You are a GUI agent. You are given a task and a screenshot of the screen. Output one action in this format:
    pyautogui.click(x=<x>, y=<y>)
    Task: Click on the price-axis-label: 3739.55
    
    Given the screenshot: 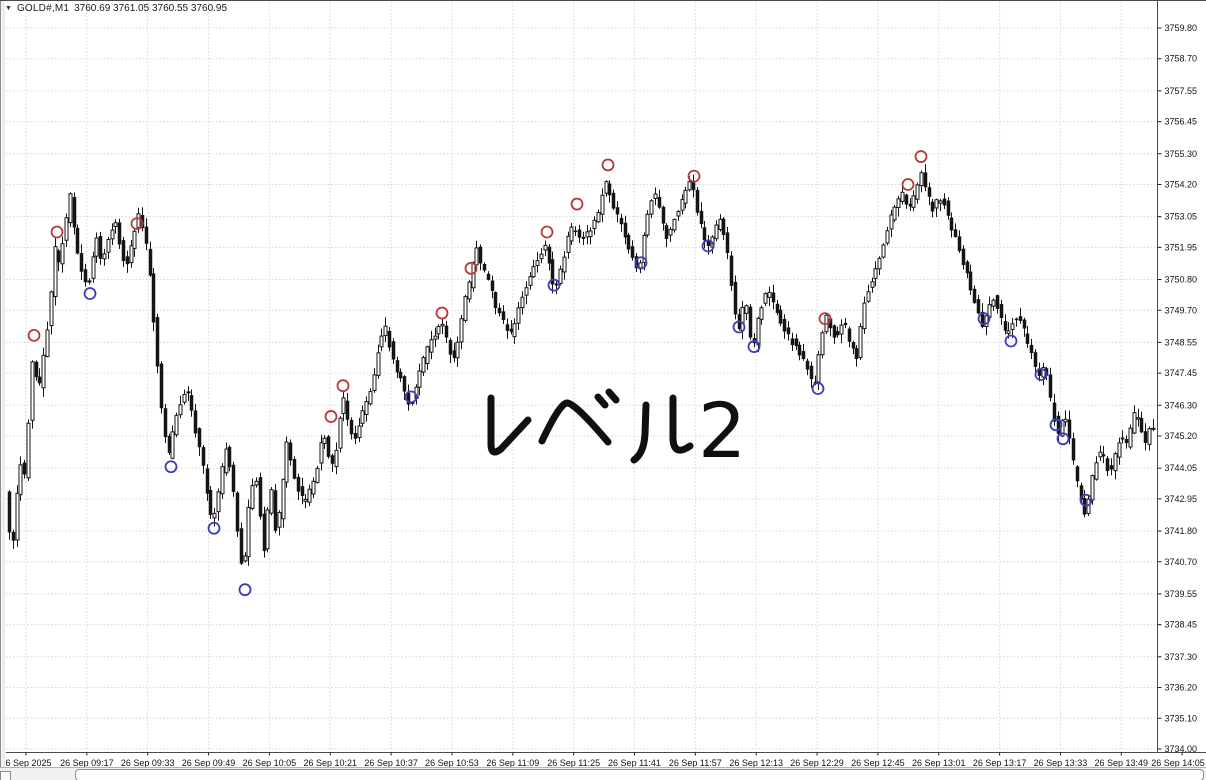 What is the action you would take?
    pyautogui.click(x=1181, y=594)
    